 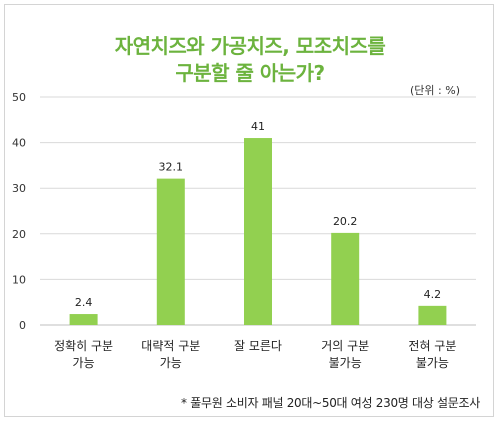 What do you see at coordinates (19, 188) in the screenshot?
I see `y-tick-label: 30` at bounding box center [19, 188].